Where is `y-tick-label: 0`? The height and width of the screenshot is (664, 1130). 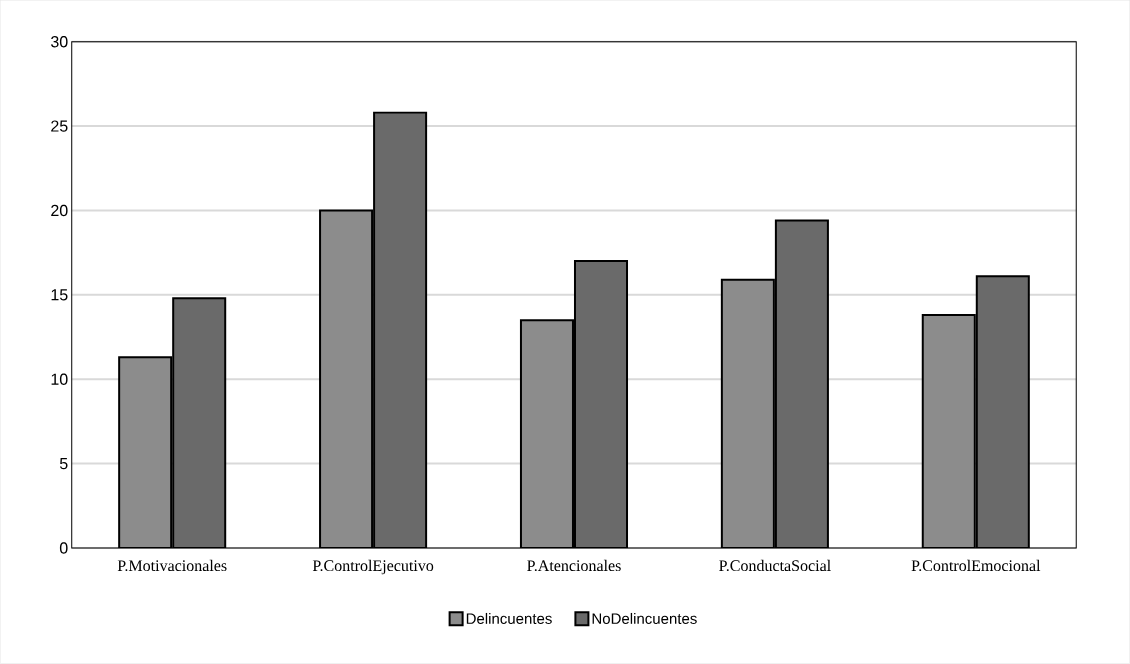
y-tick-label: 0 is located at coordinates (63, 548).